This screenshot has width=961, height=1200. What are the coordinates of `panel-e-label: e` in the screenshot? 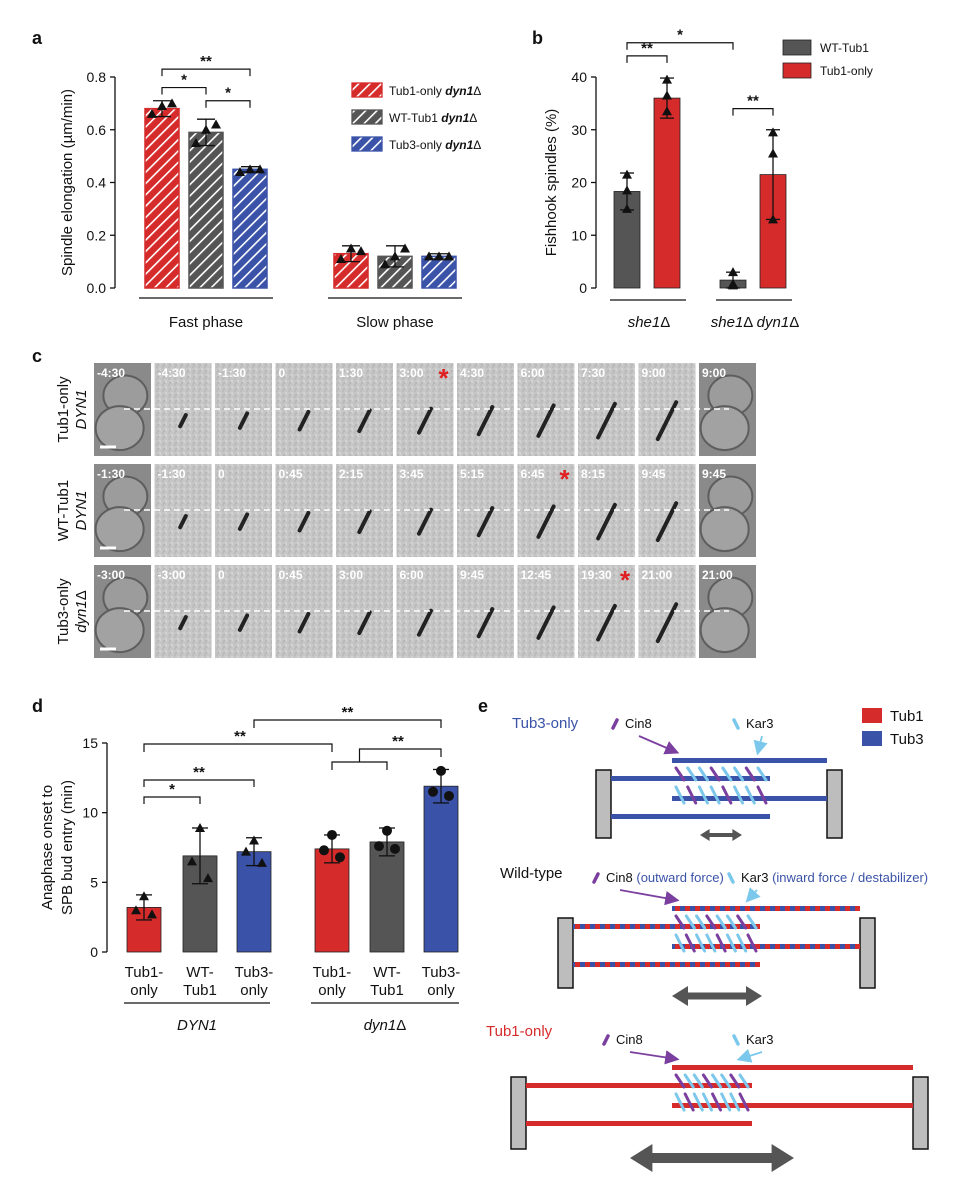 It's located at (483, 706).